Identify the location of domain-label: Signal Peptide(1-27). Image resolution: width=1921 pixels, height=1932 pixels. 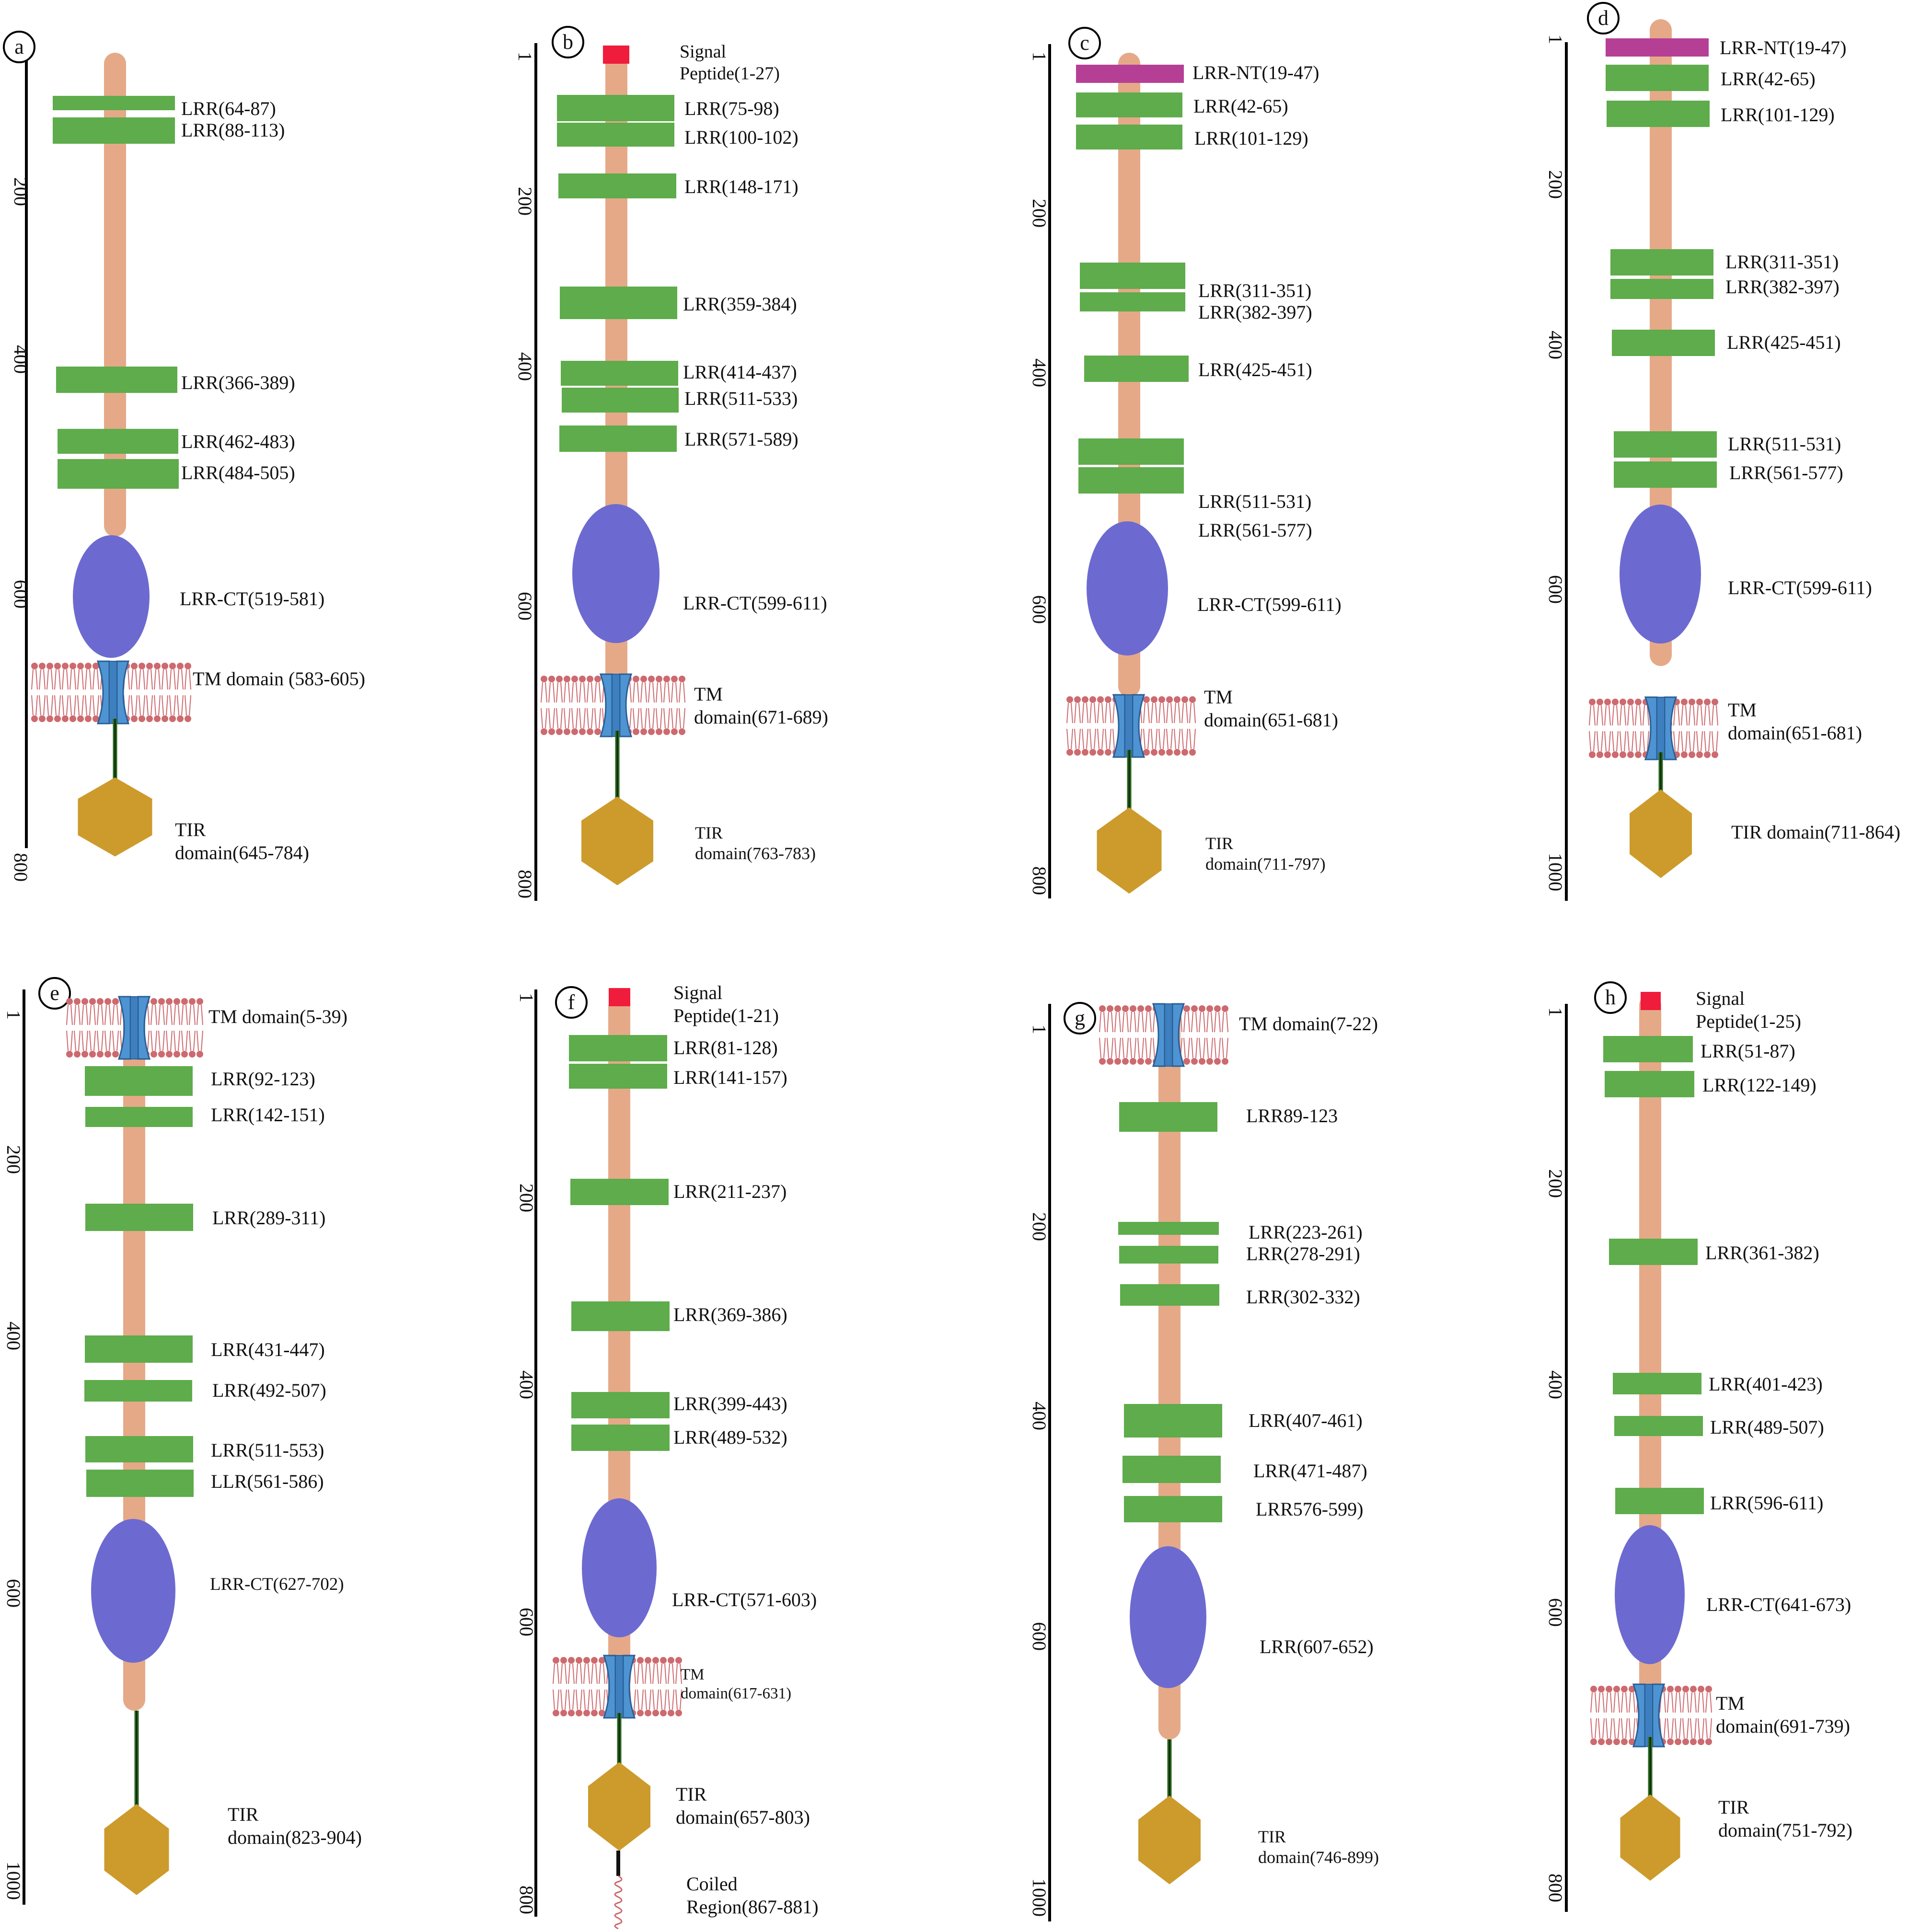
(730, 63).